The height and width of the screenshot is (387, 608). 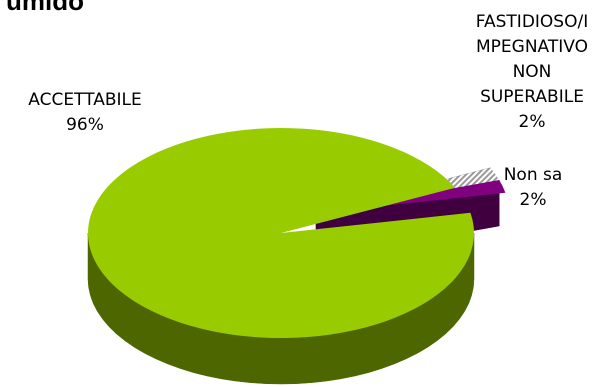 I want to click on slice-value-fastidioso: 2%, so click(x=532, y=122).